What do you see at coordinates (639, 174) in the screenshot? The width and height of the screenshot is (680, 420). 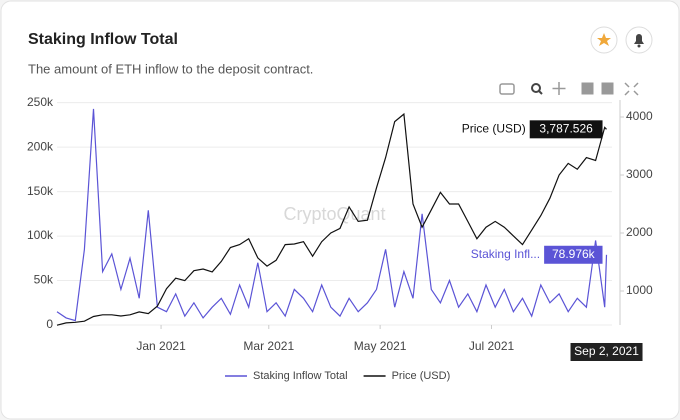 I see `y2-tick-label: 3000` at bounding box center [639, 174].